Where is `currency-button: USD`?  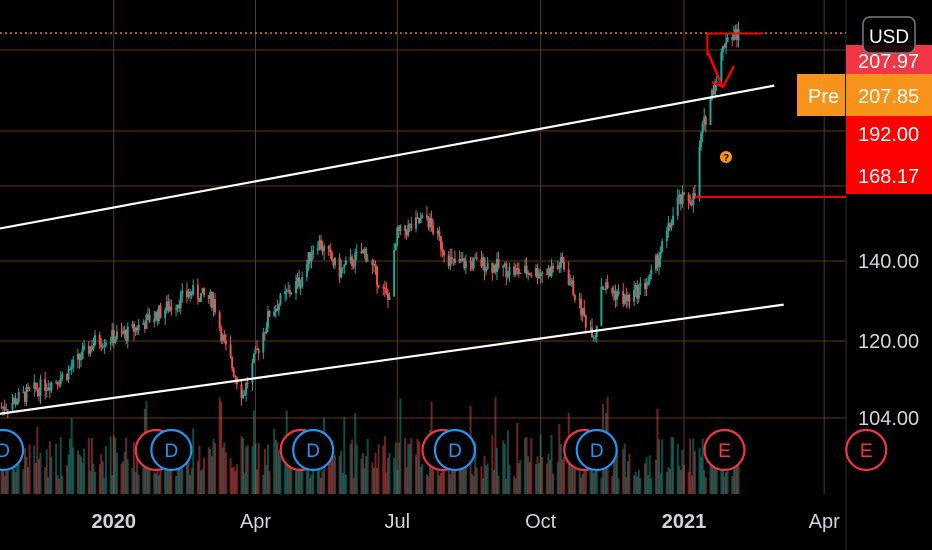 currency-button: USD is located at coordinates (889, 35).